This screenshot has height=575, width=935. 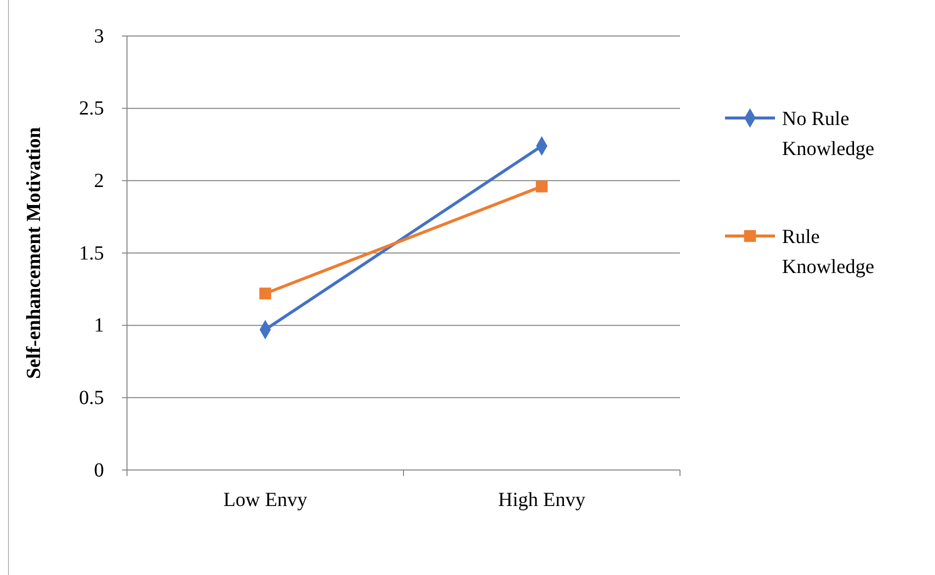 What do you see at coordinates (91, 398) in the screenshot?
I see `y-tick-label: 0.5` at bounding box center [91, 398].